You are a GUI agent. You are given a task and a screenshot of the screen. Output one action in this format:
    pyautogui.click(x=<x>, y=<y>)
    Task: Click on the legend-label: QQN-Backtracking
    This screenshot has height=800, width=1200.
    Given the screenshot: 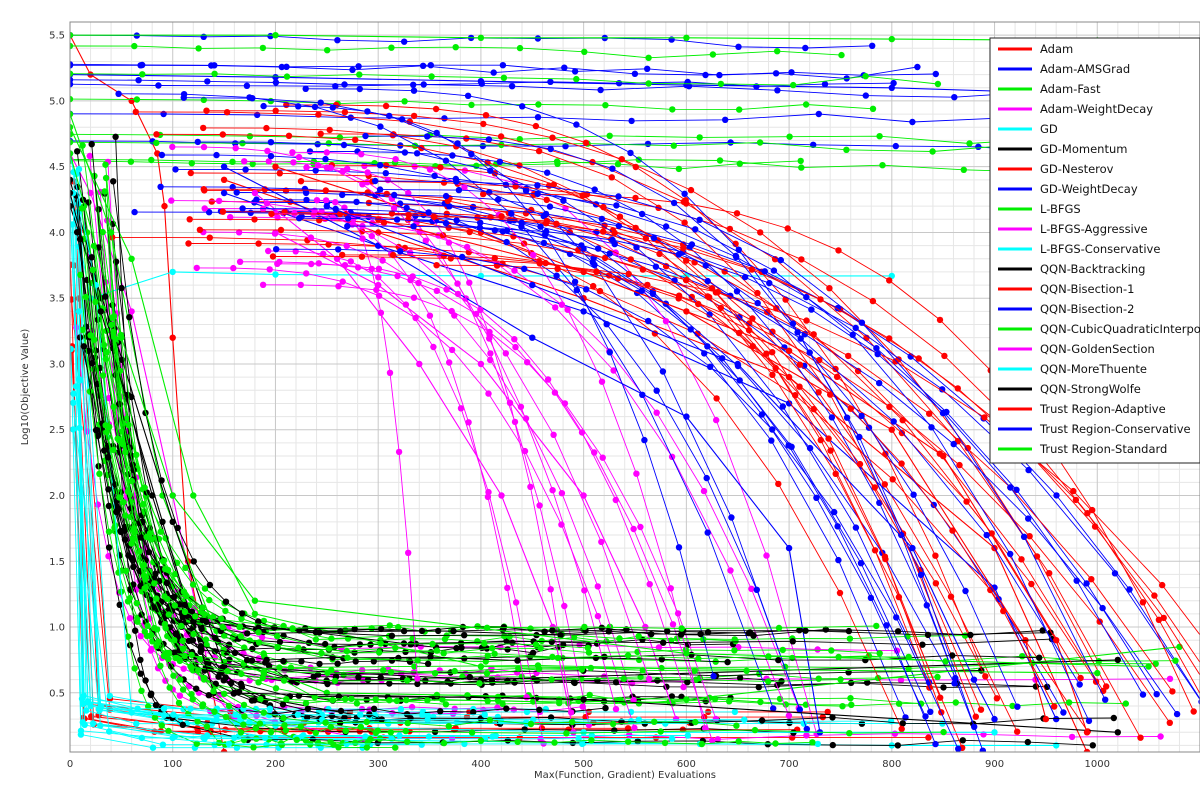 What is the action you would take?
    pyautogui.click(x=1092, y=269)
    